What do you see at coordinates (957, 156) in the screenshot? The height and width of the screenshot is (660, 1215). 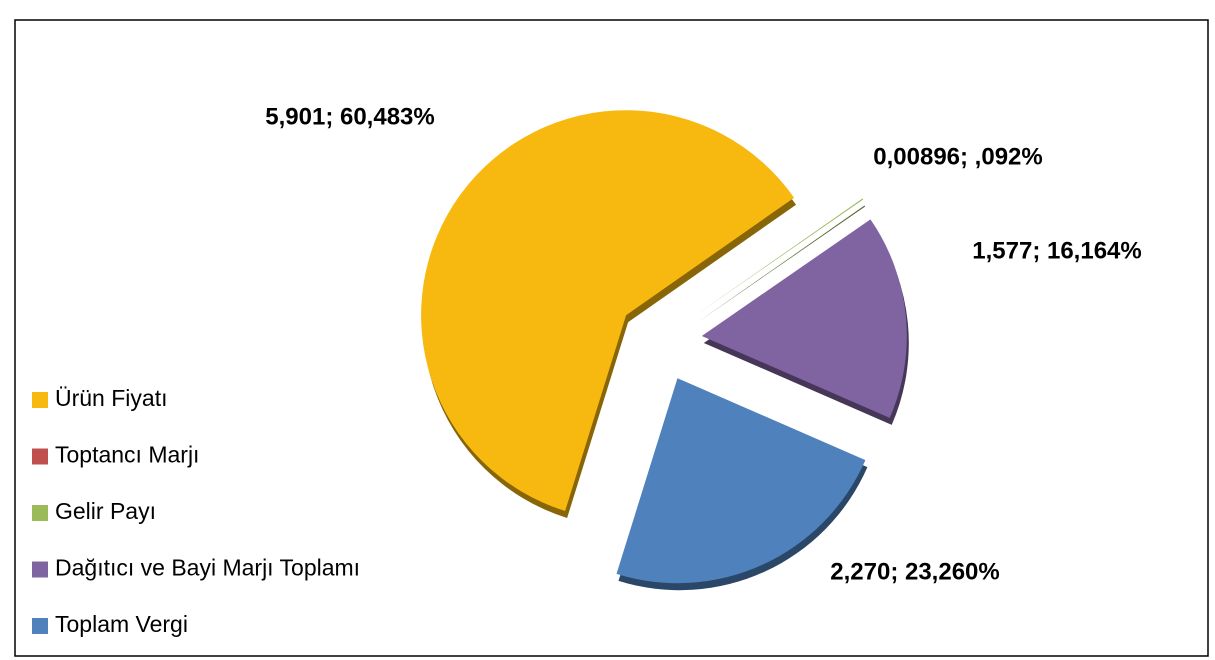 I see `data-label: 0,00896; ,092%` at bounding box center [957, 156].